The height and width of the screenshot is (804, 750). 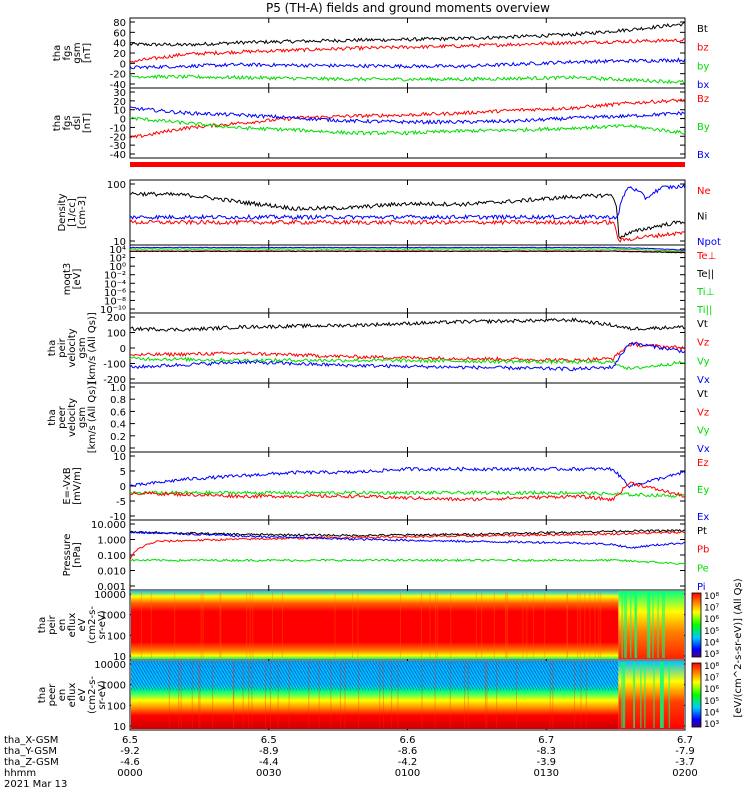 I want to click on ylabel-line: moqt3, so click(x=67, y=279).